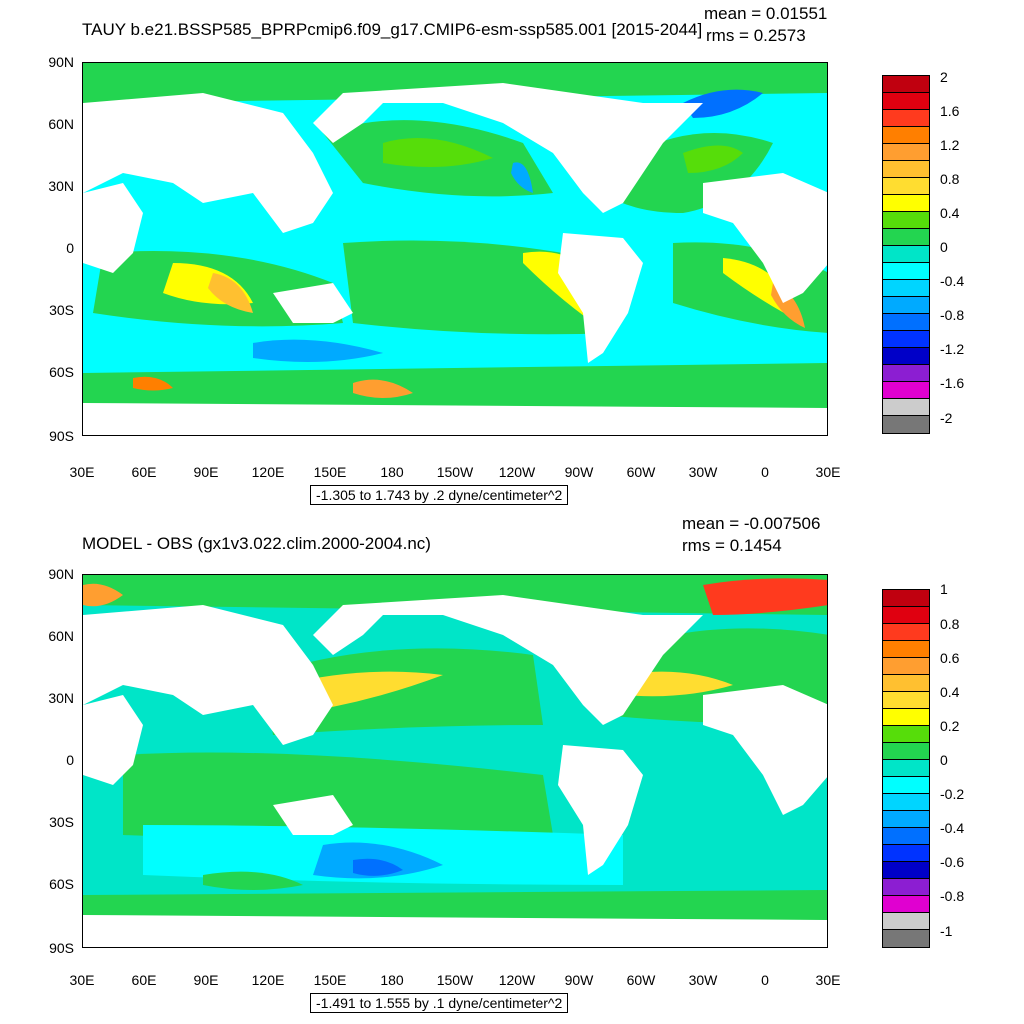 The height and width of the screenshot is (1024, 1024). I want to click on npac-green, so click(403, 691).